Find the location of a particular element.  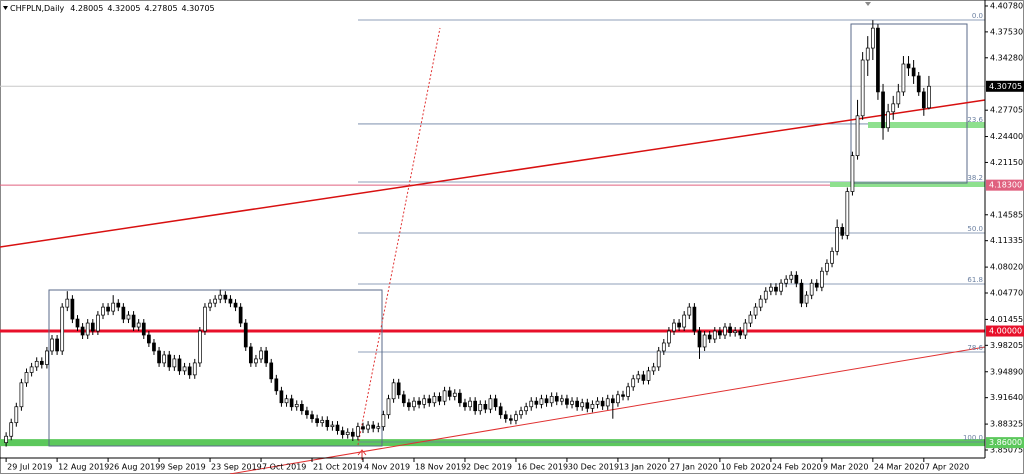

y-tick-label: 3.94890 is located at coordinates (1006, 371).